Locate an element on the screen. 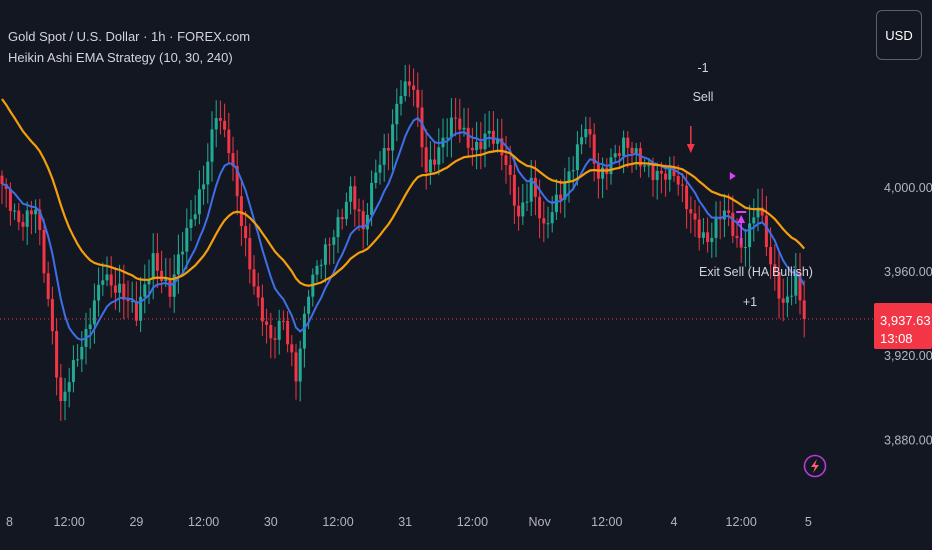 The image size is (932, 550). price-axis: 3,880.00 3,920.00 3,960.00 4,000.00 is located at coordinates (908, 314).